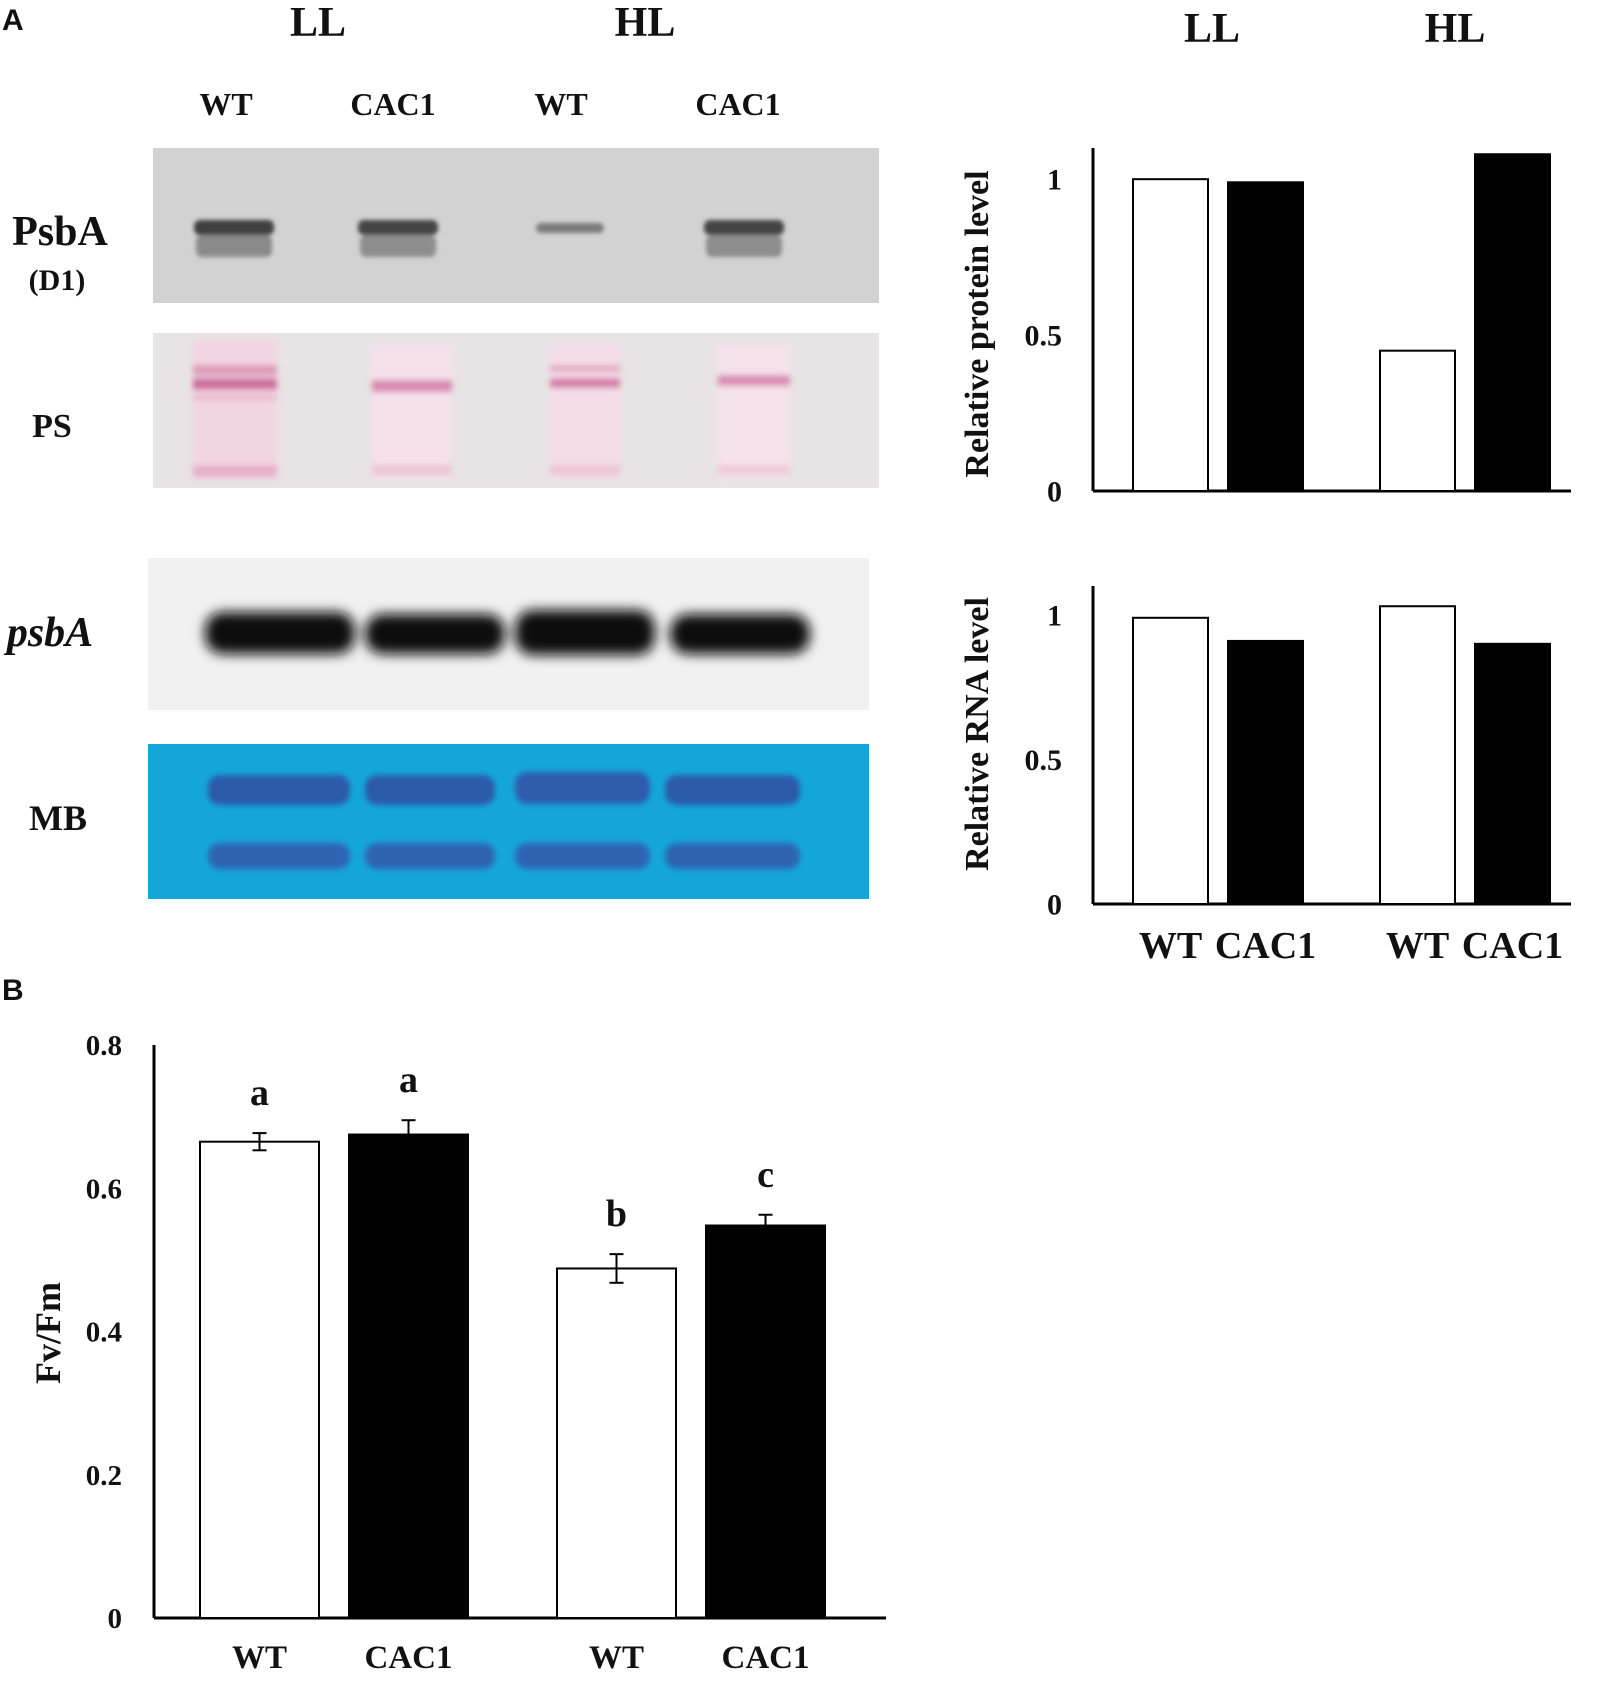  I want to click on northern-blot-image, so click(508, 634).